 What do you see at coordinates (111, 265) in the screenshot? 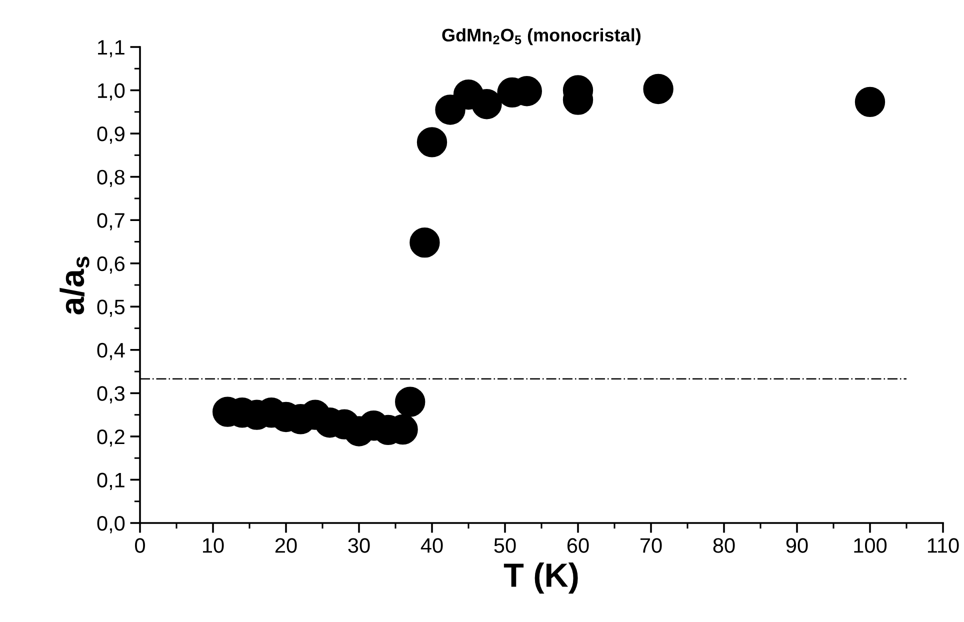
I see `y-tick-label: 0,6` at bounding box center [111, 265].